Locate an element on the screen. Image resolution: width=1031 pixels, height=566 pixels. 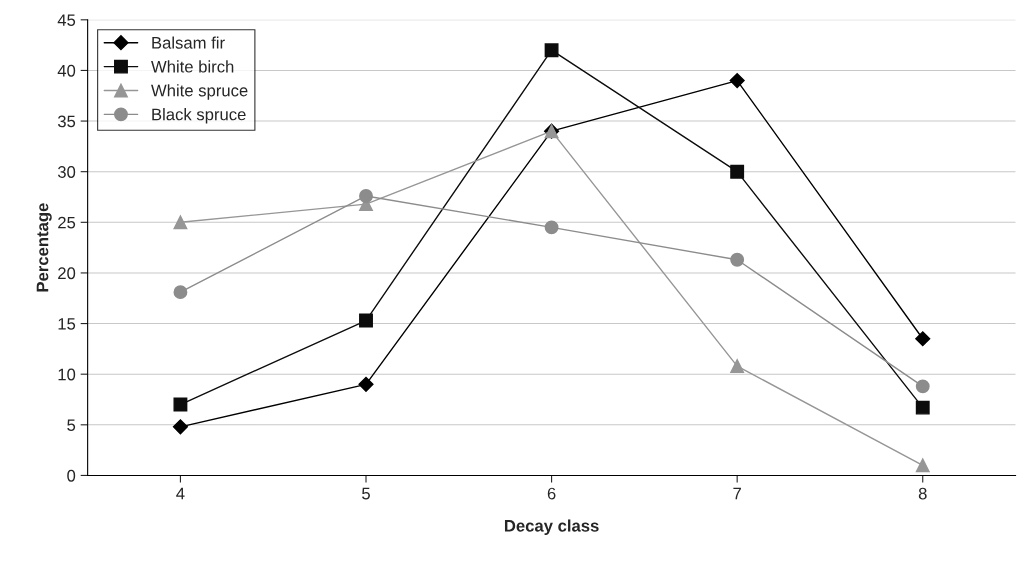
legend-label: White spruce is located at coordinates (199, 92).